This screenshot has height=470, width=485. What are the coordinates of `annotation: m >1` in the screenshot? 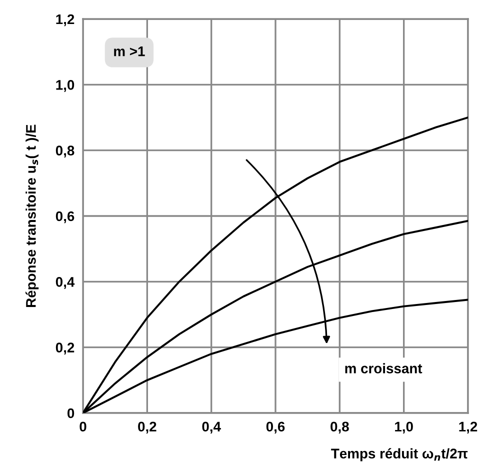 It's located at (129, 51).